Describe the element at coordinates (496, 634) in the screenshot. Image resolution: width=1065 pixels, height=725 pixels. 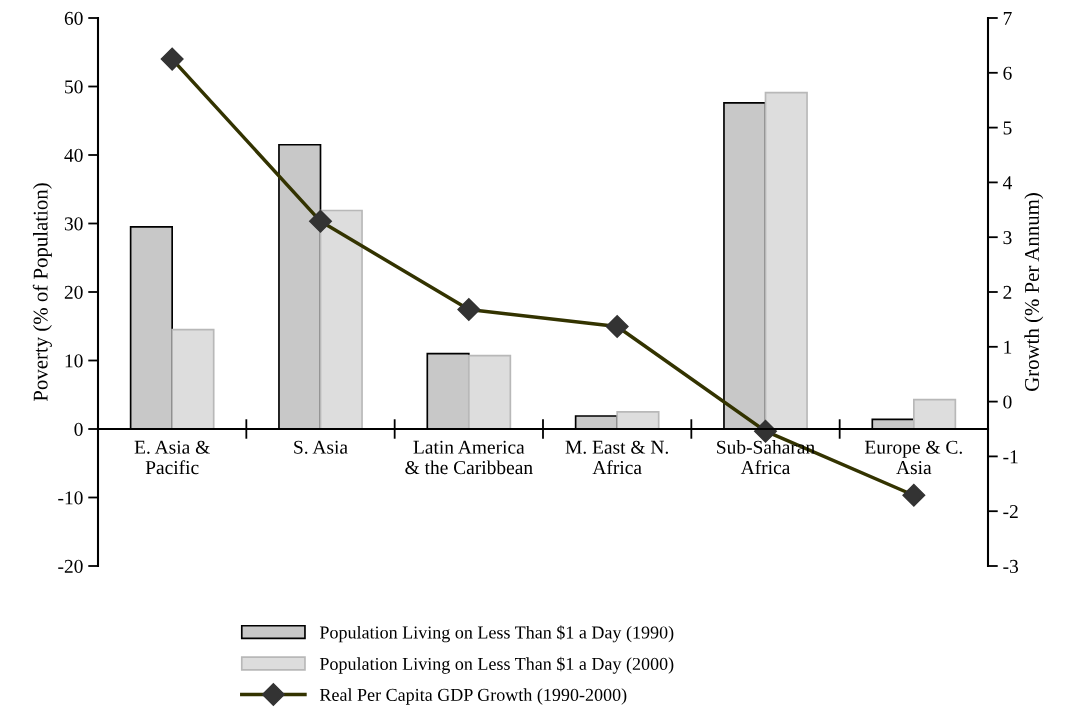
I see `legend-label: Population Living on Less Than $1 a Day (1990)` at that location.